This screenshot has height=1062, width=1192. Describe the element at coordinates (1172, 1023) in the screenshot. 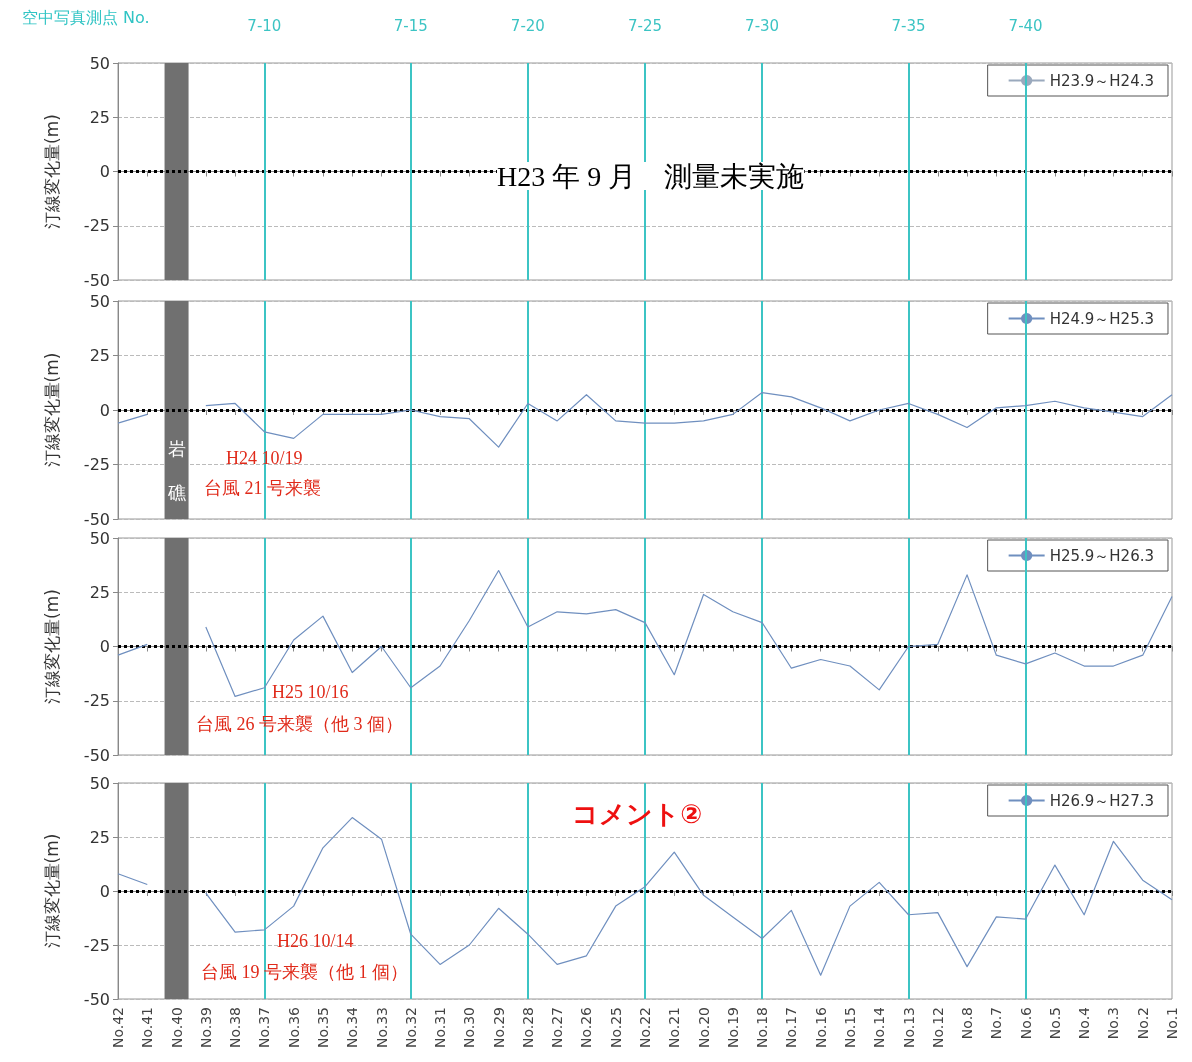

I see `x-tick-label: No.1` at that location.